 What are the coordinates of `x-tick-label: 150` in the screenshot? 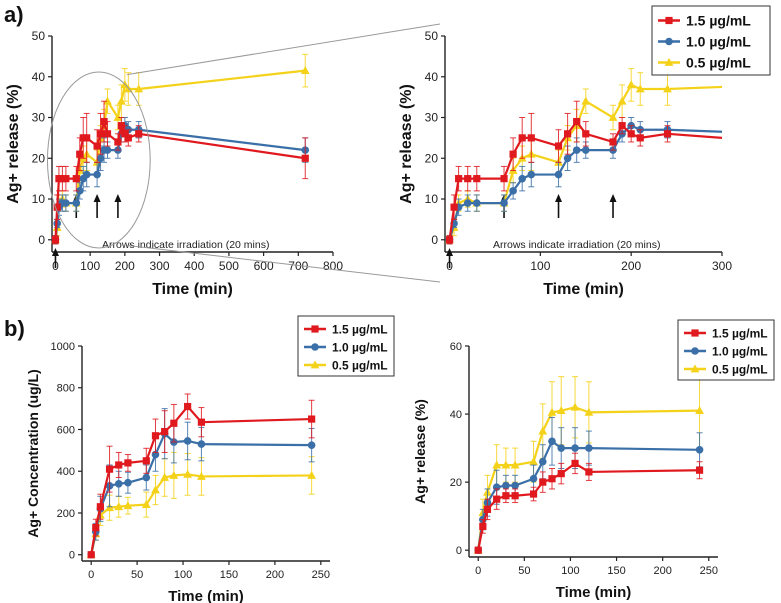 It's located at (229, 575).